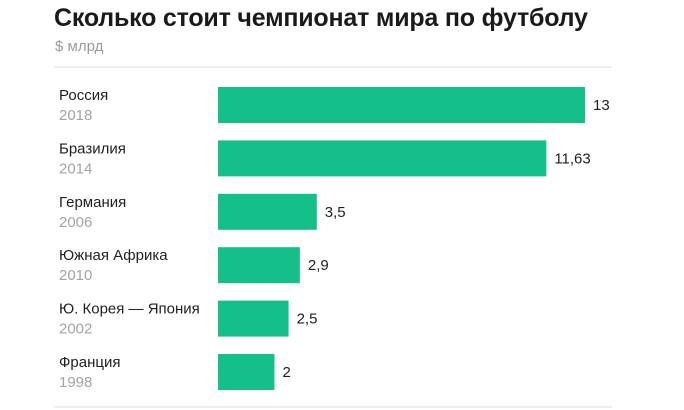  I want to click on country-label: Россия, so click(83, 95).